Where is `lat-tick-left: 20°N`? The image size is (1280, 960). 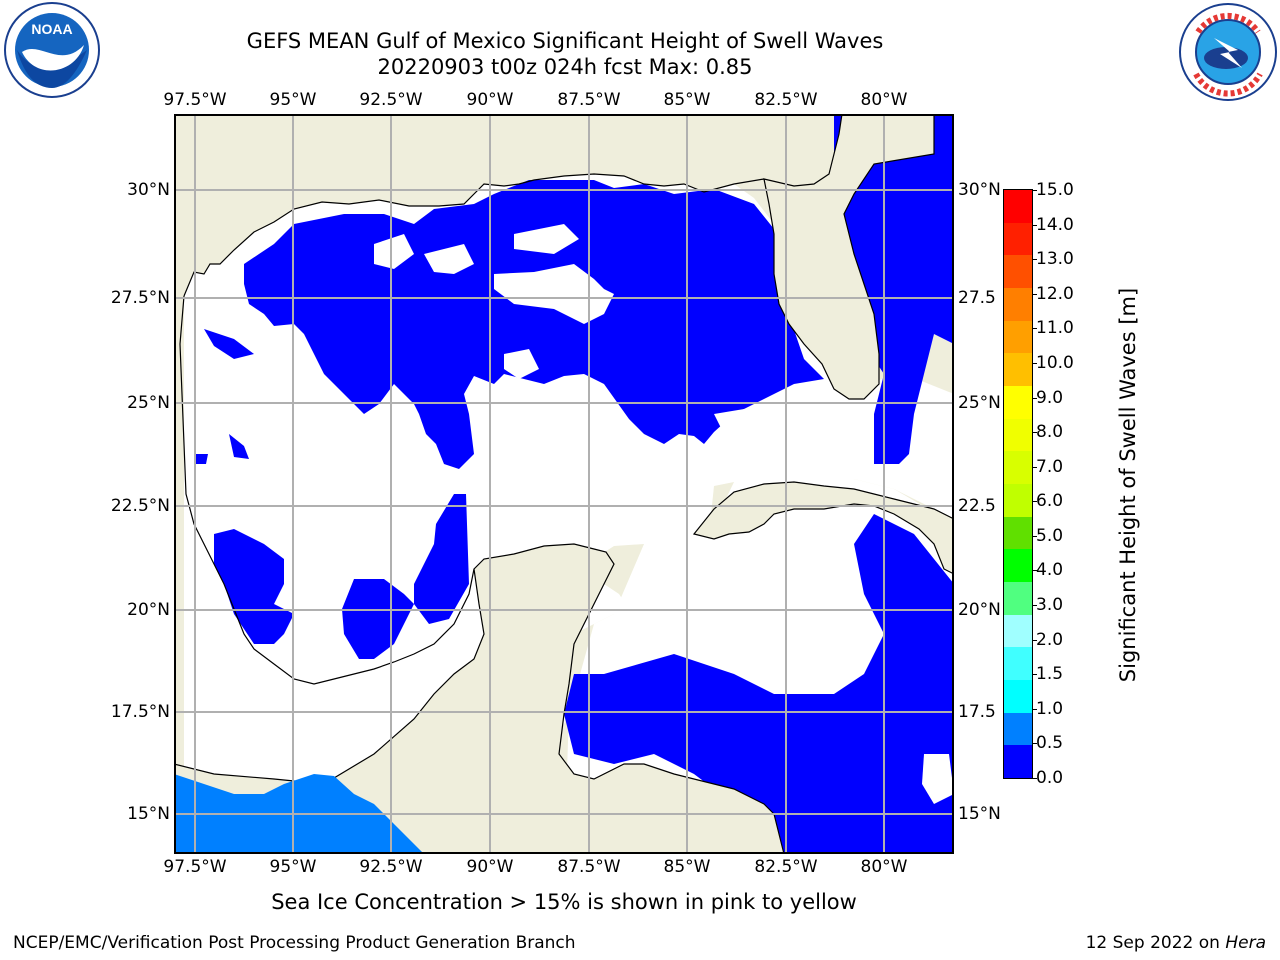
lat-tick-left: 20°N is located at coordinates (148, 610).